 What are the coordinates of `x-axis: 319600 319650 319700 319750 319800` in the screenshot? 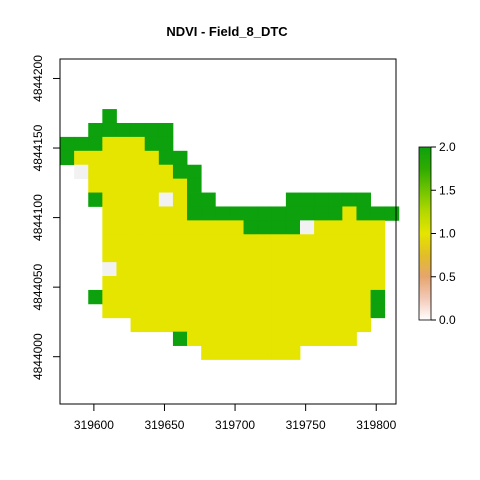 It's located at (235, 418).